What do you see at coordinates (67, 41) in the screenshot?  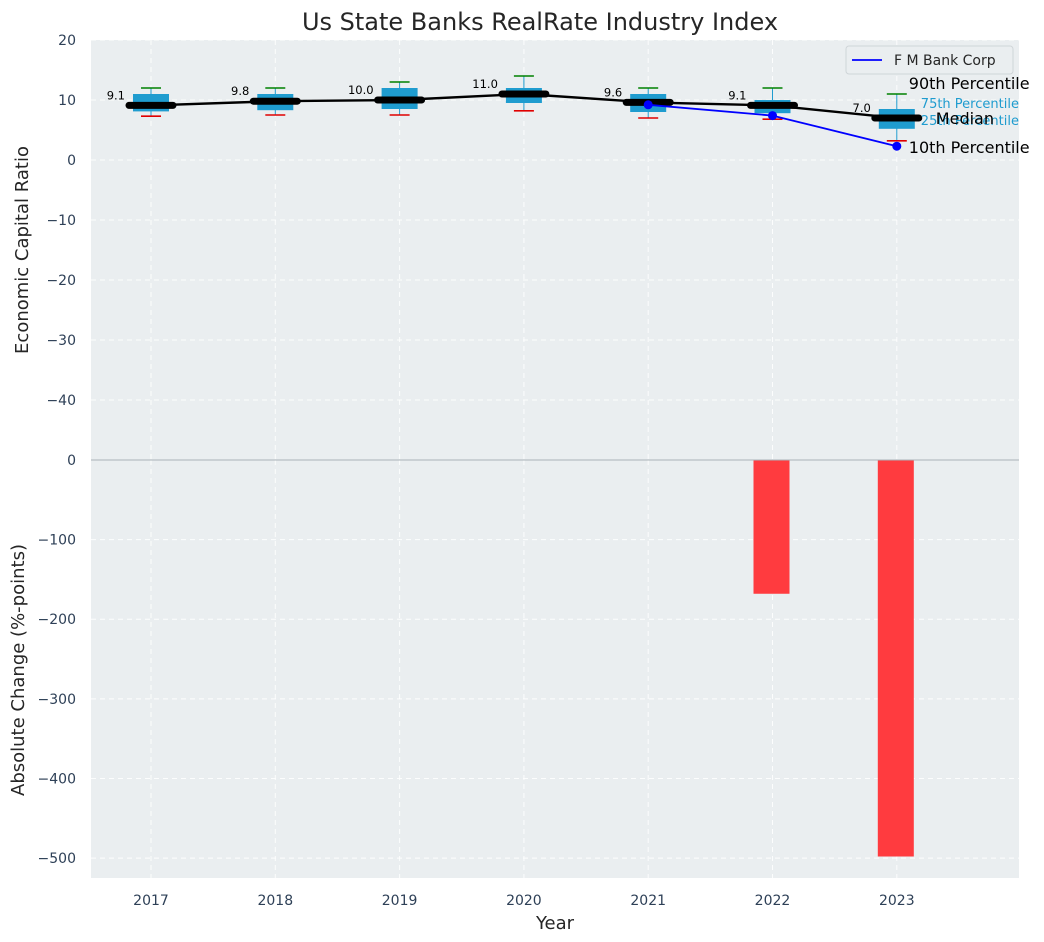 I see `top-y-tick-label: 20` at bounding box center [67, 41].